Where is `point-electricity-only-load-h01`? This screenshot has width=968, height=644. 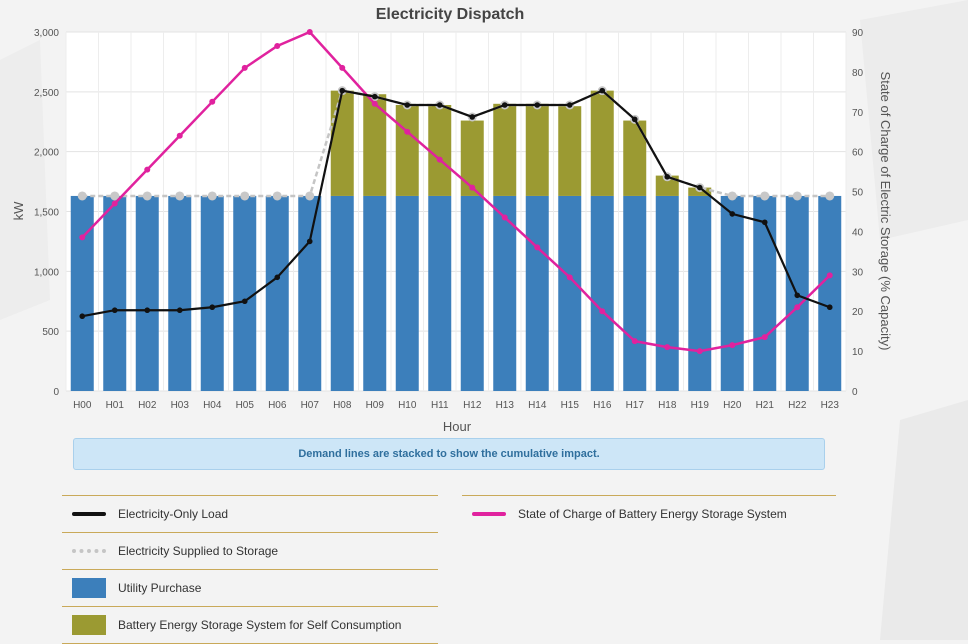
point-electricity-only-load-h01 is located at coordinates (114, 310).